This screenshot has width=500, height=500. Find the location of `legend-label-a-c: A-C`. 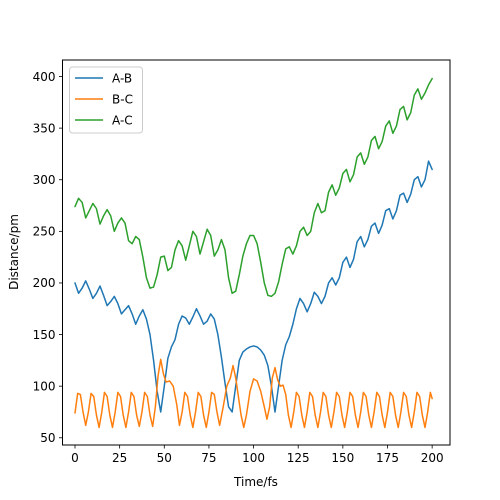

legend-label-a-c: A-C is located at coordinates (122, 120).